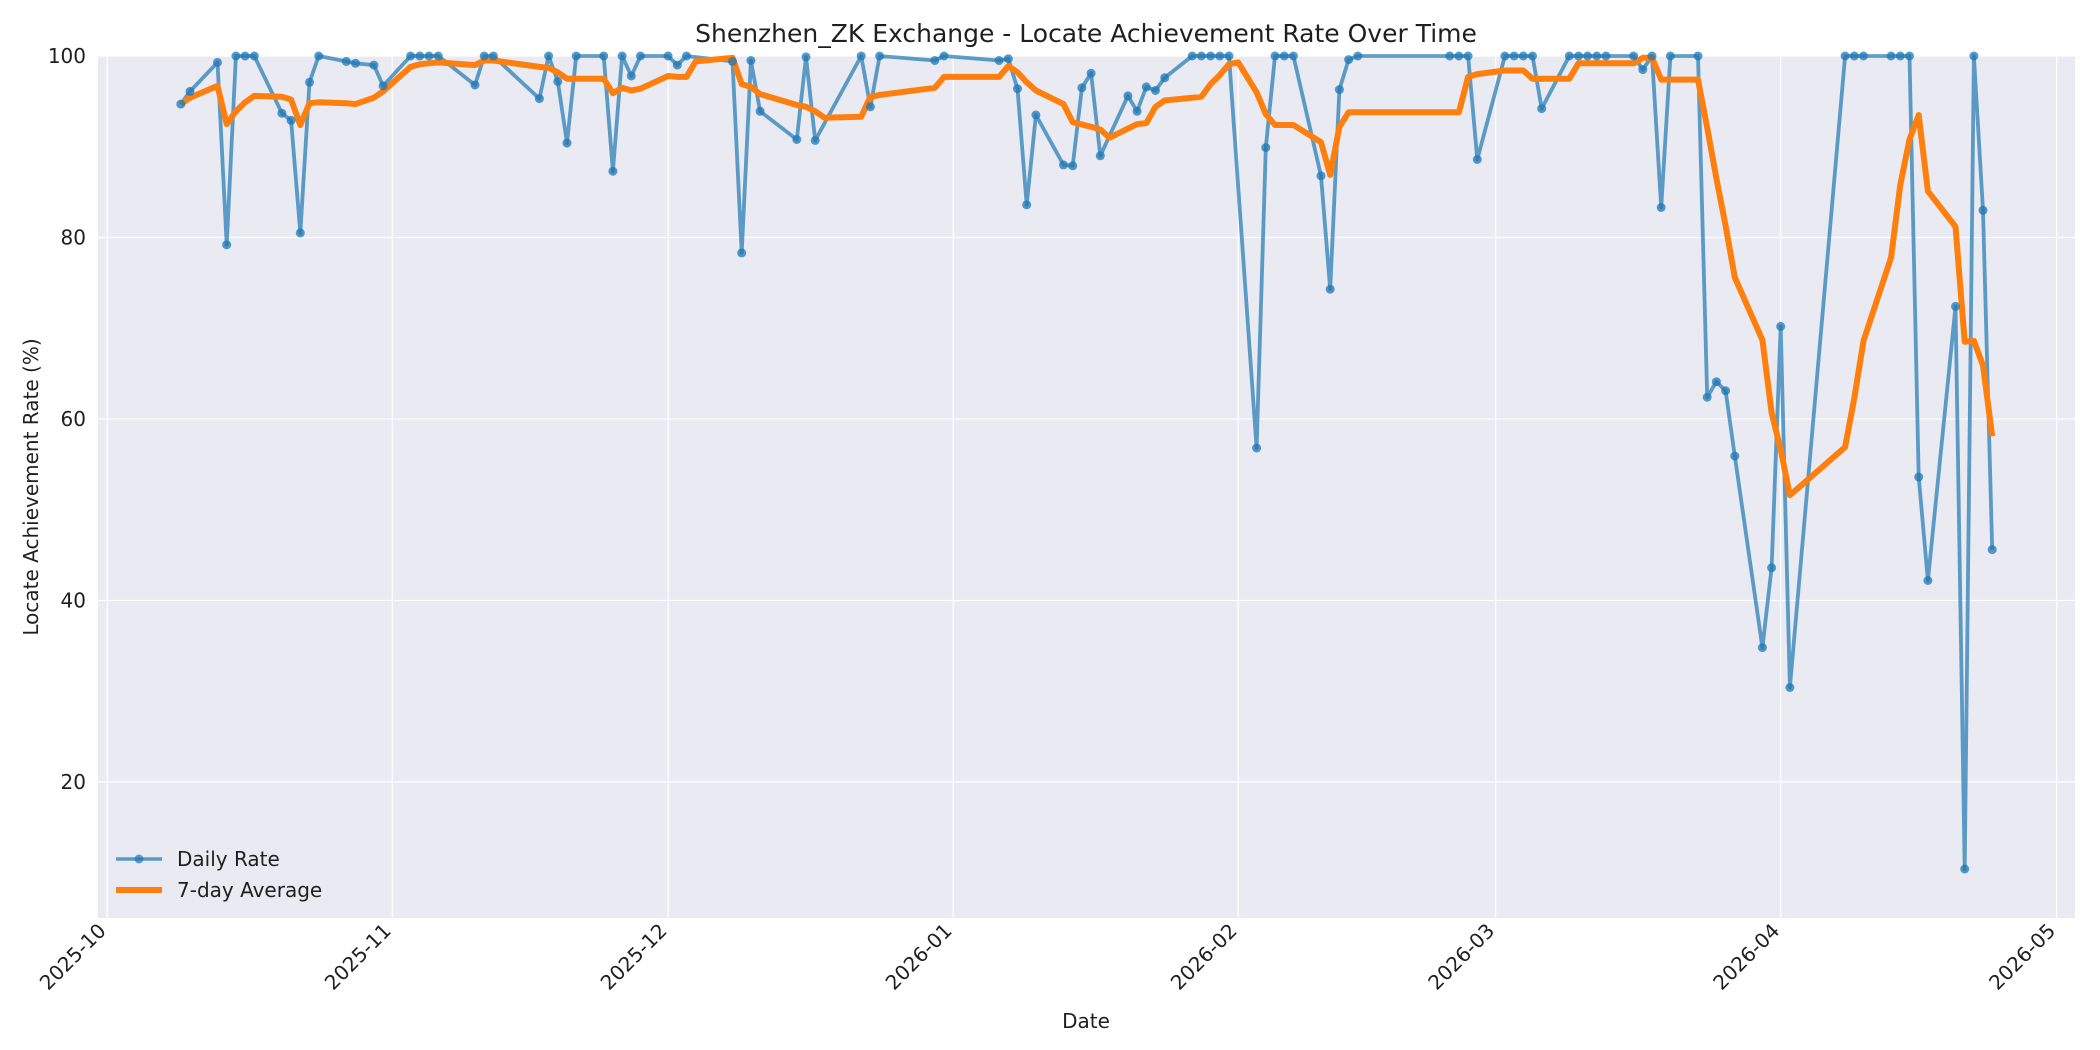 The height and width of the screenshot is (1050, 2100). What do you see at coordinates (219, 874) in the screenshot?
I see `legend: Daily Rate 7-day Average` at bounding box center [219, 874].